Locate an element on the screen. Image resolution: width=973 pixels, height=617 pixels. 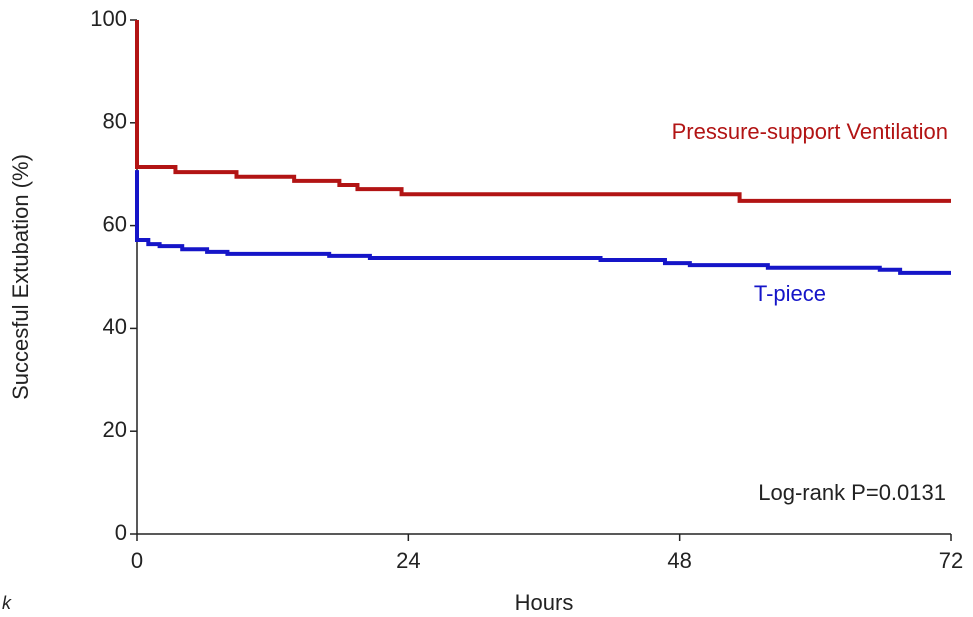
series-label: Pressure-support Ventilation is located at coordinates (810, 131).